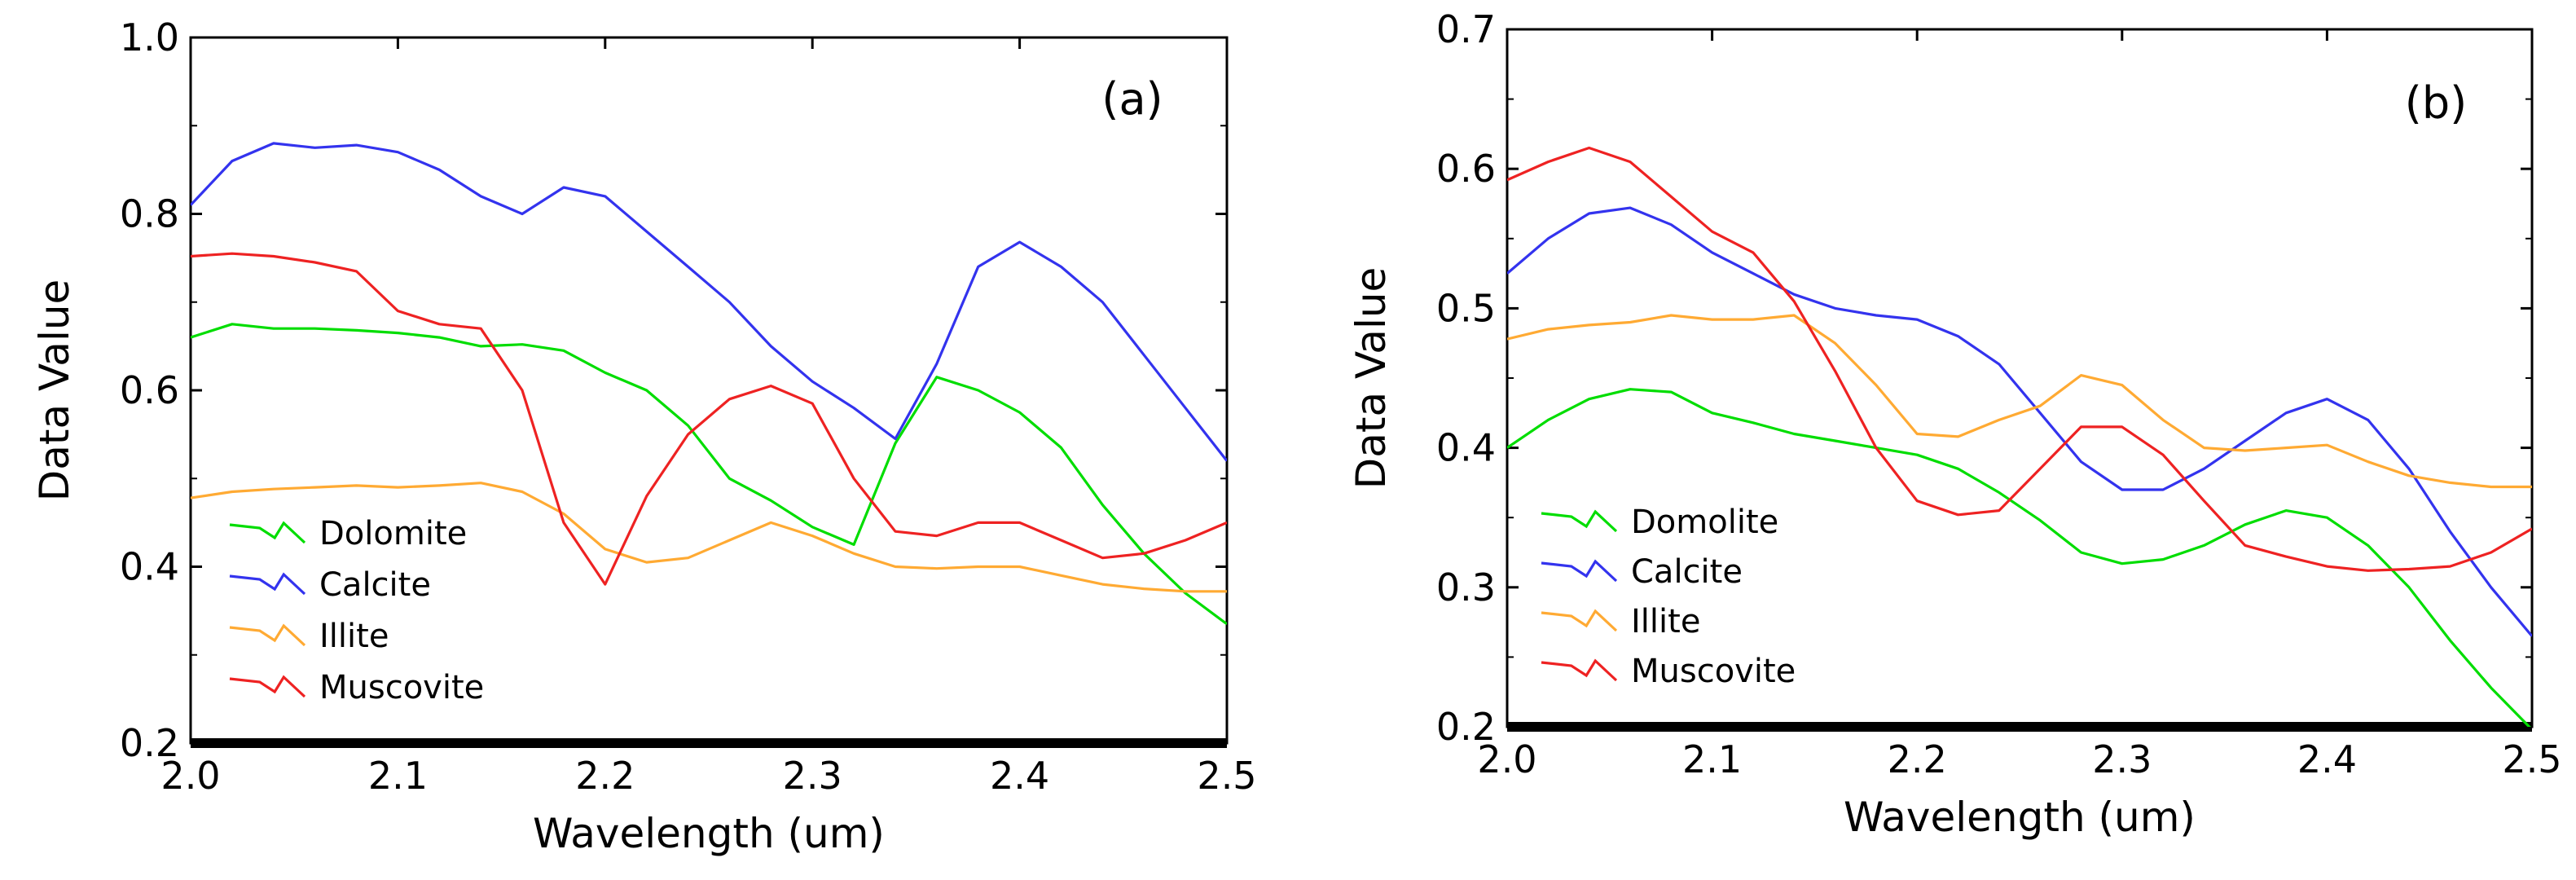 The height and width of the screenshot is (880, 2576). Describe the element at coordinates (1466, 308) in the screenshot. I see `y-tick-label: 0.5` at that location.